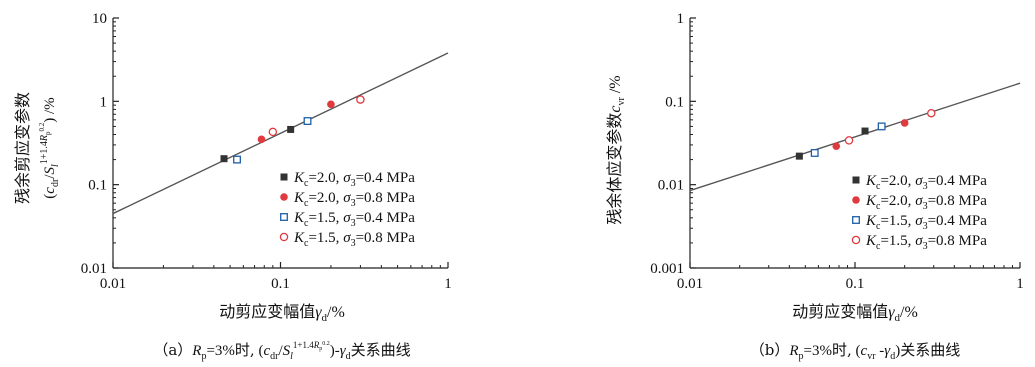 This screenshot has height=367, width=1035. I want to click on chart-a-ylabel: 残余剪应变参数, so click(22, 148).